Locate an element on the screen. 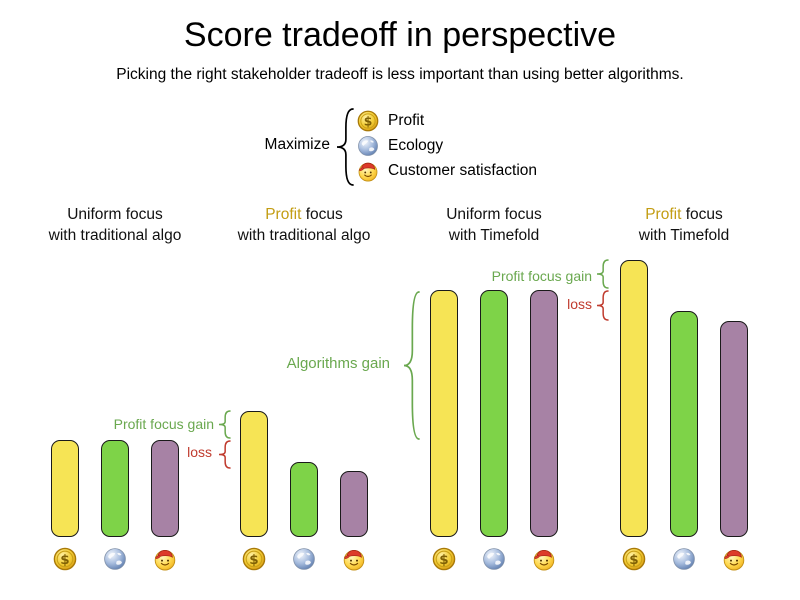  bar-ecology-group4 is located at coordinates (684, 424).